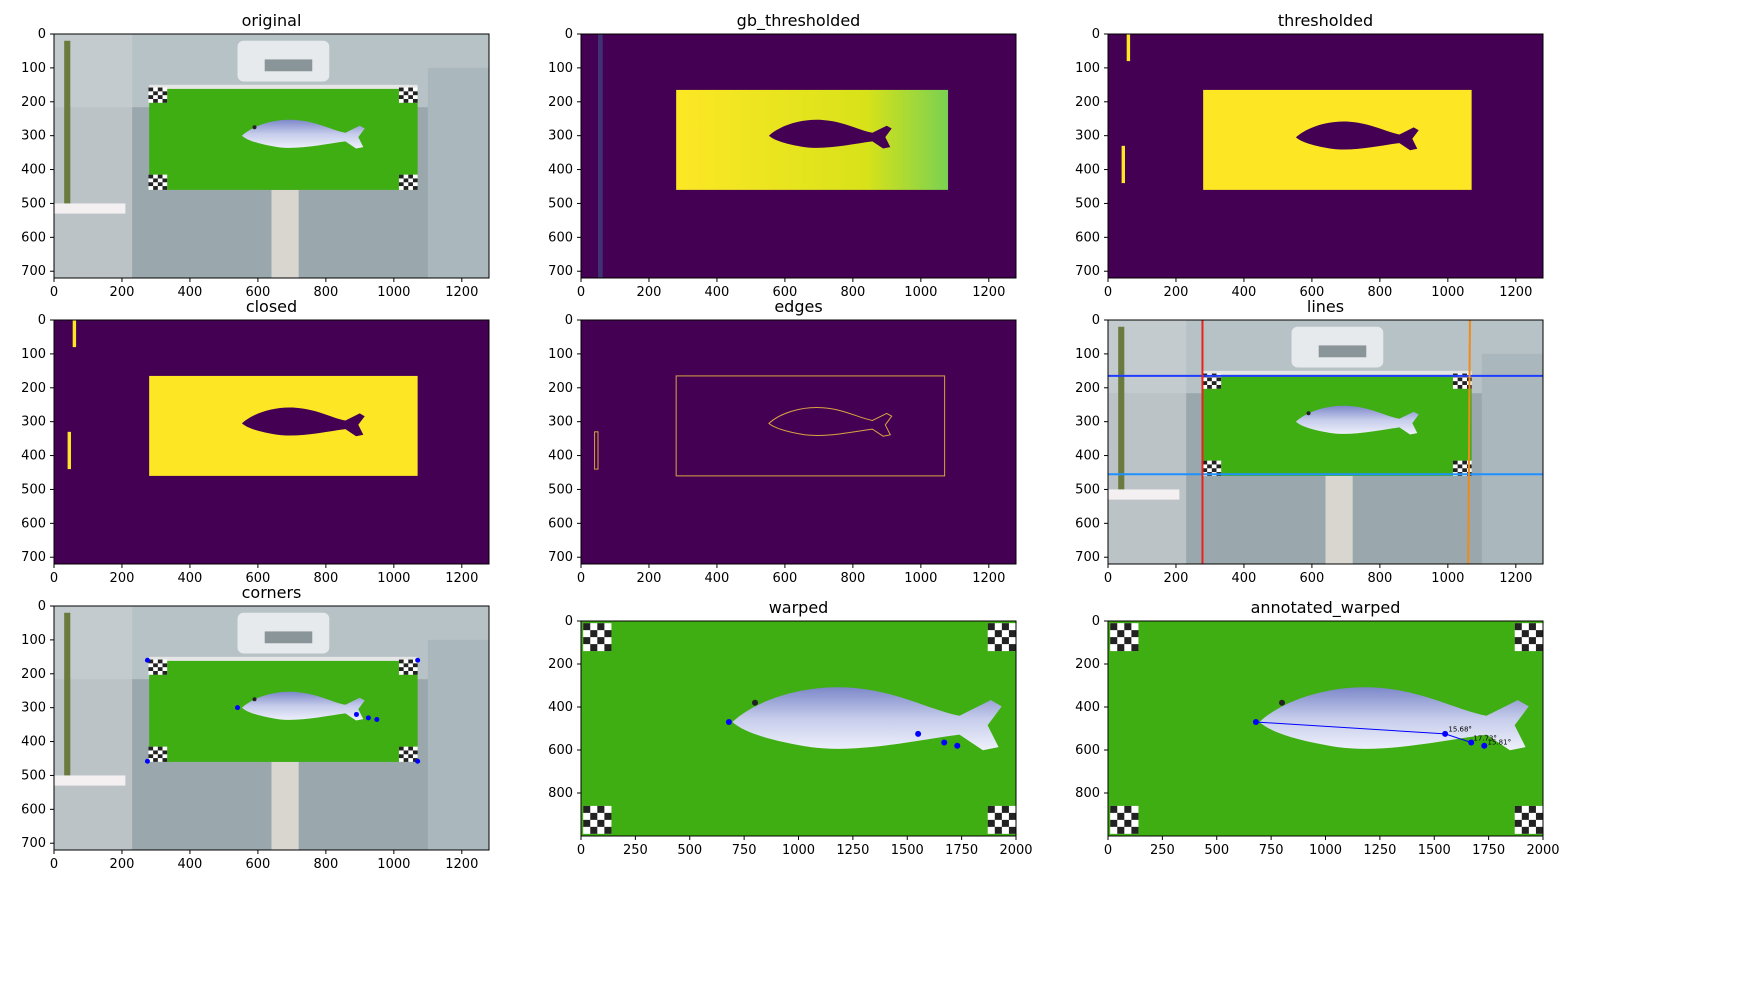 The width and height of the screenshot is (1755, 990). What do you see at coordinates (1488, 850) in the screenshot?
I see `x-tick-label: 1750` at bounding box center [1488, 850].